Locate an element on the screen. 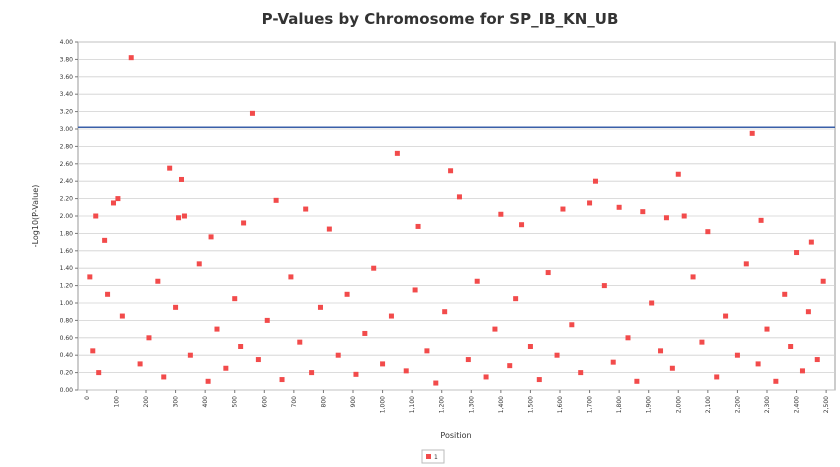 This screenshot has height=467, width=840. y-tick-label: 3.00 is located at coordinates (67, 129).